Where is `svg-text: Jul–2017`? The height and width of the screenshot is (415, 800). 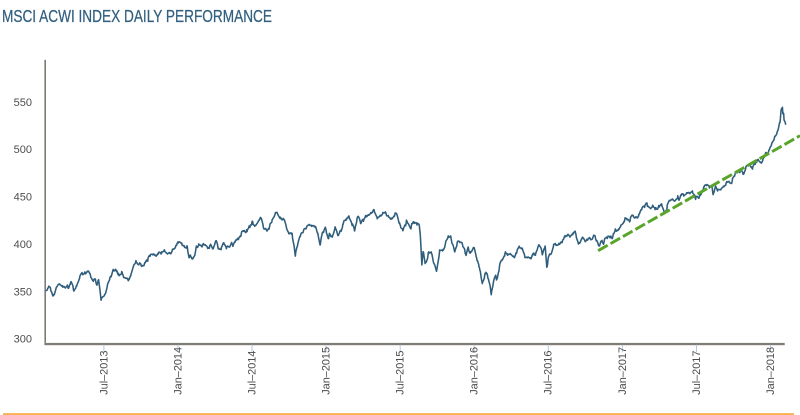 svg-text: Jul–2017 is located at coordinates (697, 373).